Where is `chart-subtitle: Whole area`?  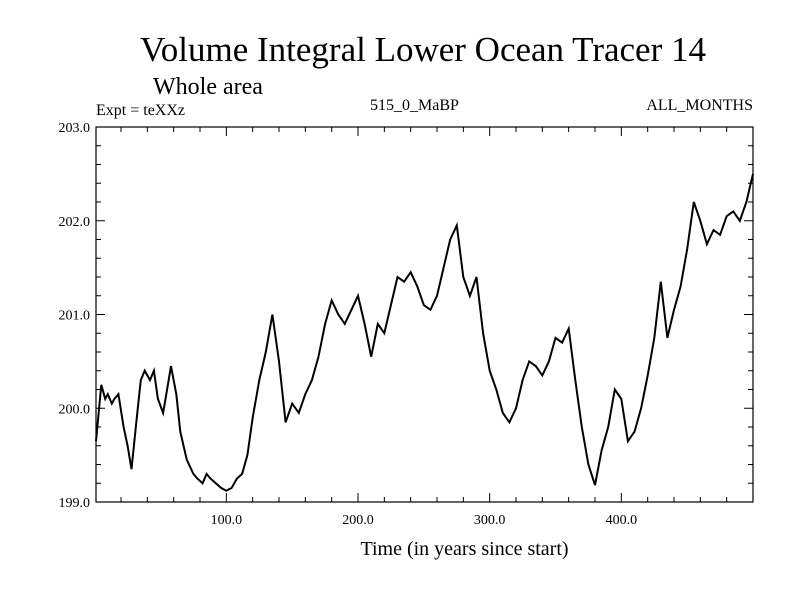
chart-subtitle: Whole area is located at coordinates (208, 87).